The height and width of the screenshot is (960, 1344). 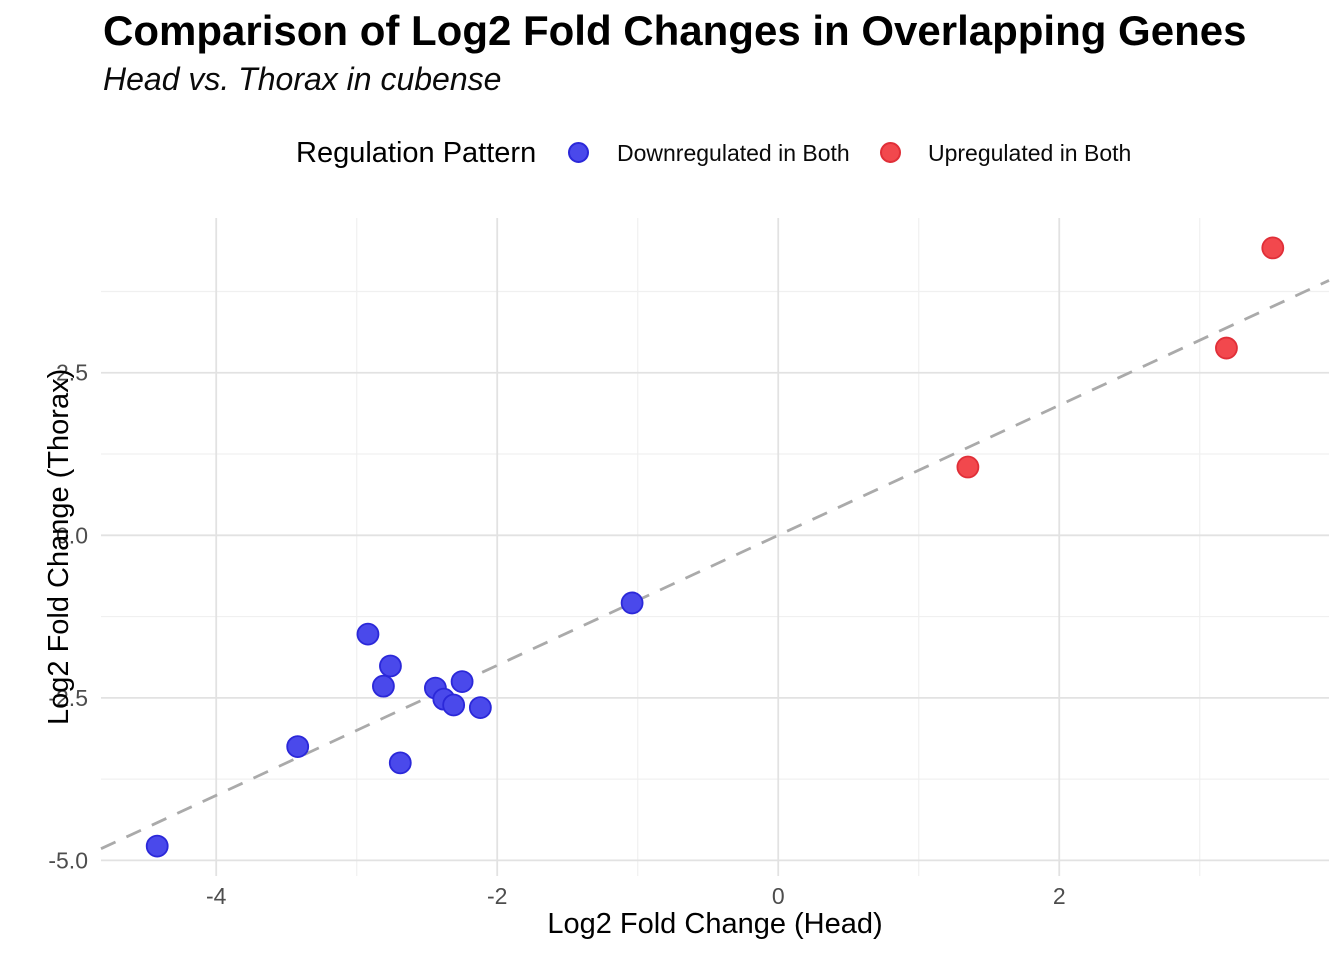 I want to click on y-tick-label: -2.5, so click(x=68, y=698).